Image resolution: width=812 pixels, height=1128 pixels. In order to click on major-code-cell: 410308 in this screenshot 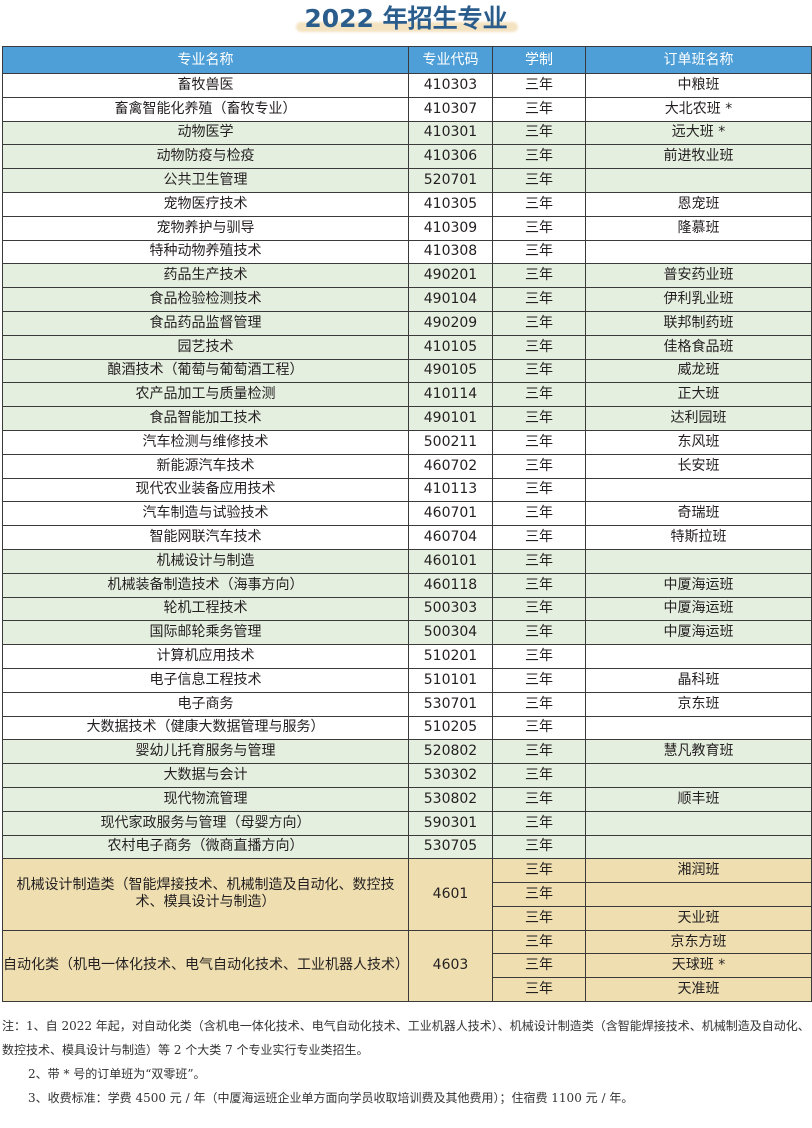, I will do `click(450, 252)`.